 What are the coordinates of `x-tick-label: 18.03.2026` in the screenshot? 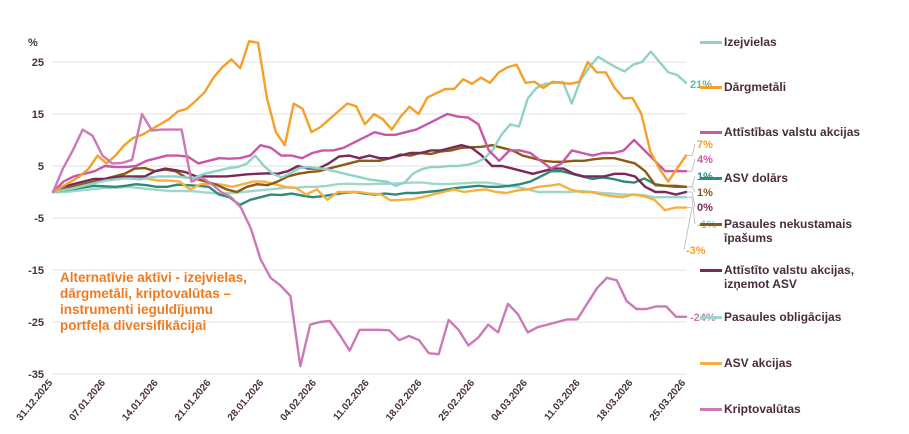 It's located at (615, 401).